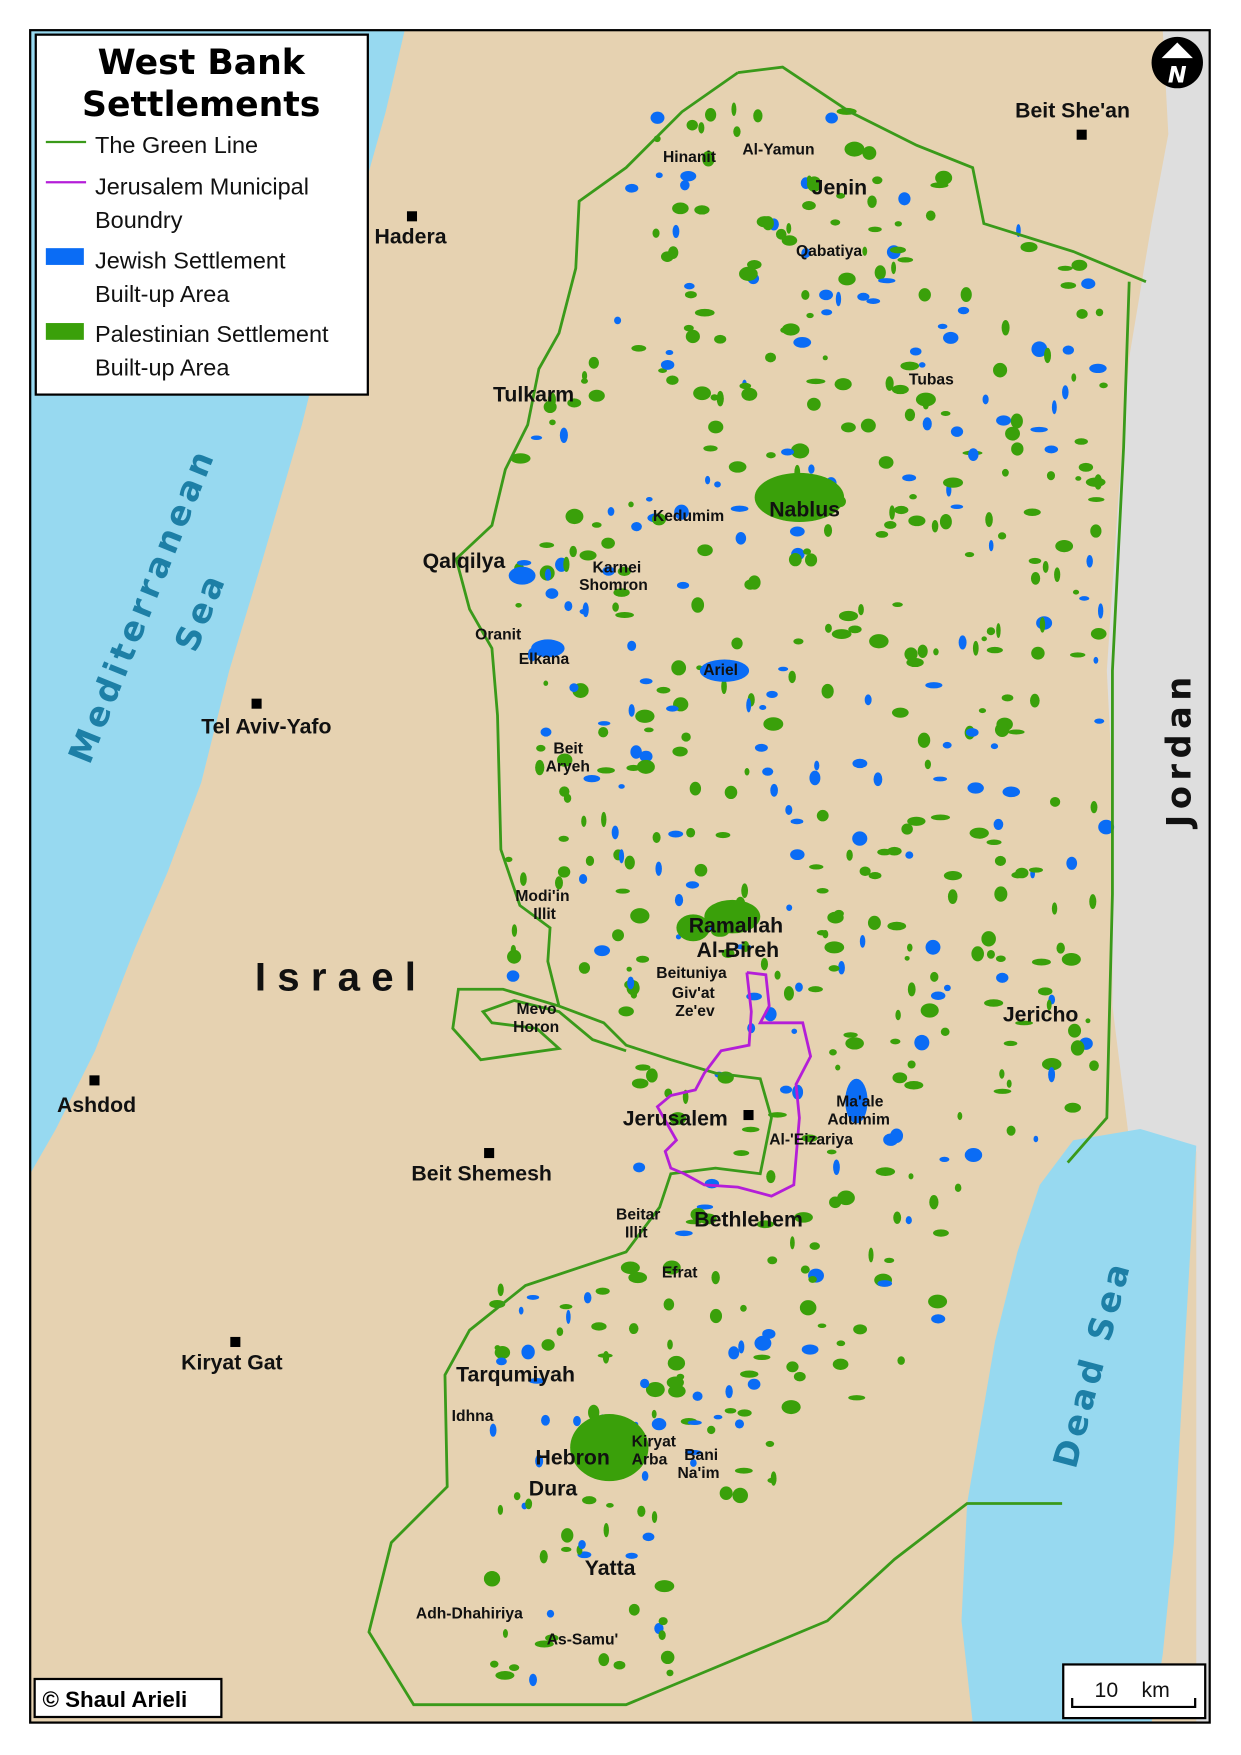  What do you see at coordinates (473, 1416) in the screenshot?
I see `town-label: Idhna` at bounding box center [473, 1416].